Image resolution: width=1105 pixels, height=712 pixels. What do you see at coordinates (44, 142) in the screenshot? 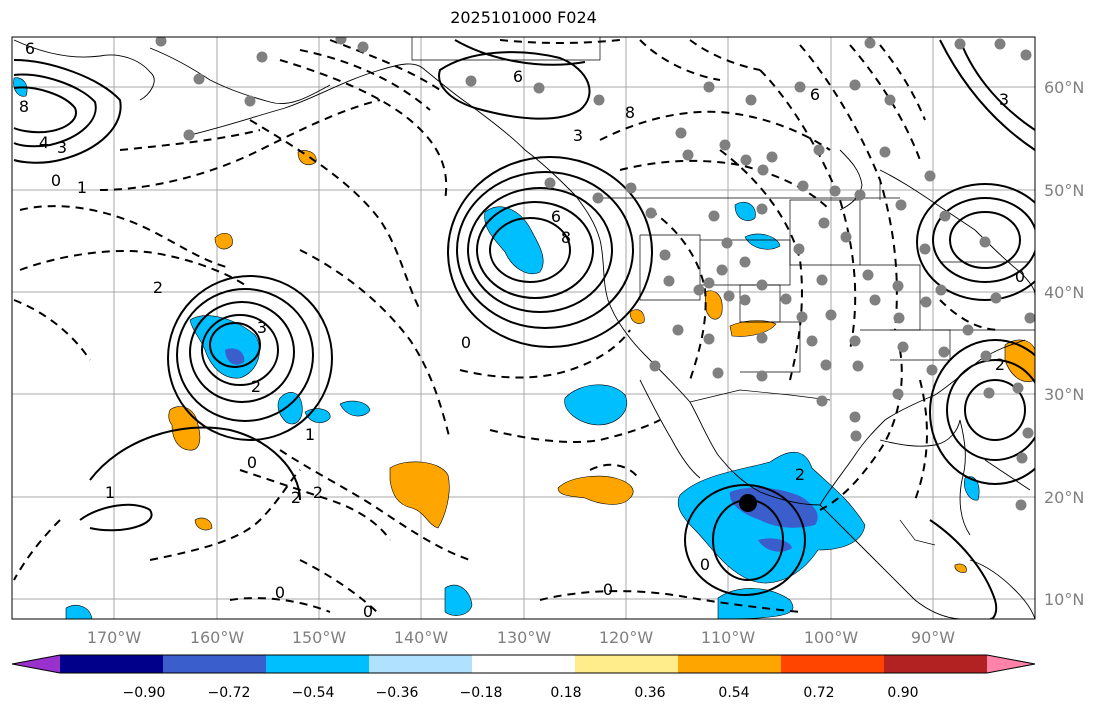
I see `contour-label: 4` at bounding box center [44, 142].